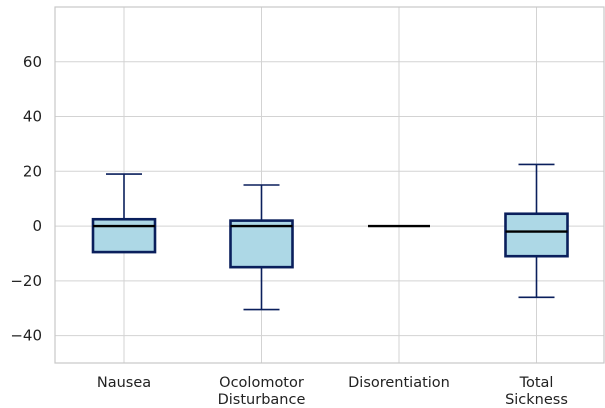 This screenshot has width=605, height=408. Describe the element at coordinates (26, 281) in the screenshot. I see `y-tick-label: −20` at that location.